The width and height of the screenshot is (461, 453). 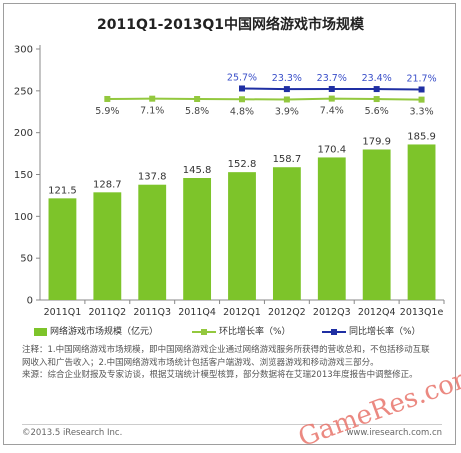 What do you see at coordinates (107, 312) in the screenshot?
I see `x-tick-label: 2011Q2` at bounding box center [107, 312].